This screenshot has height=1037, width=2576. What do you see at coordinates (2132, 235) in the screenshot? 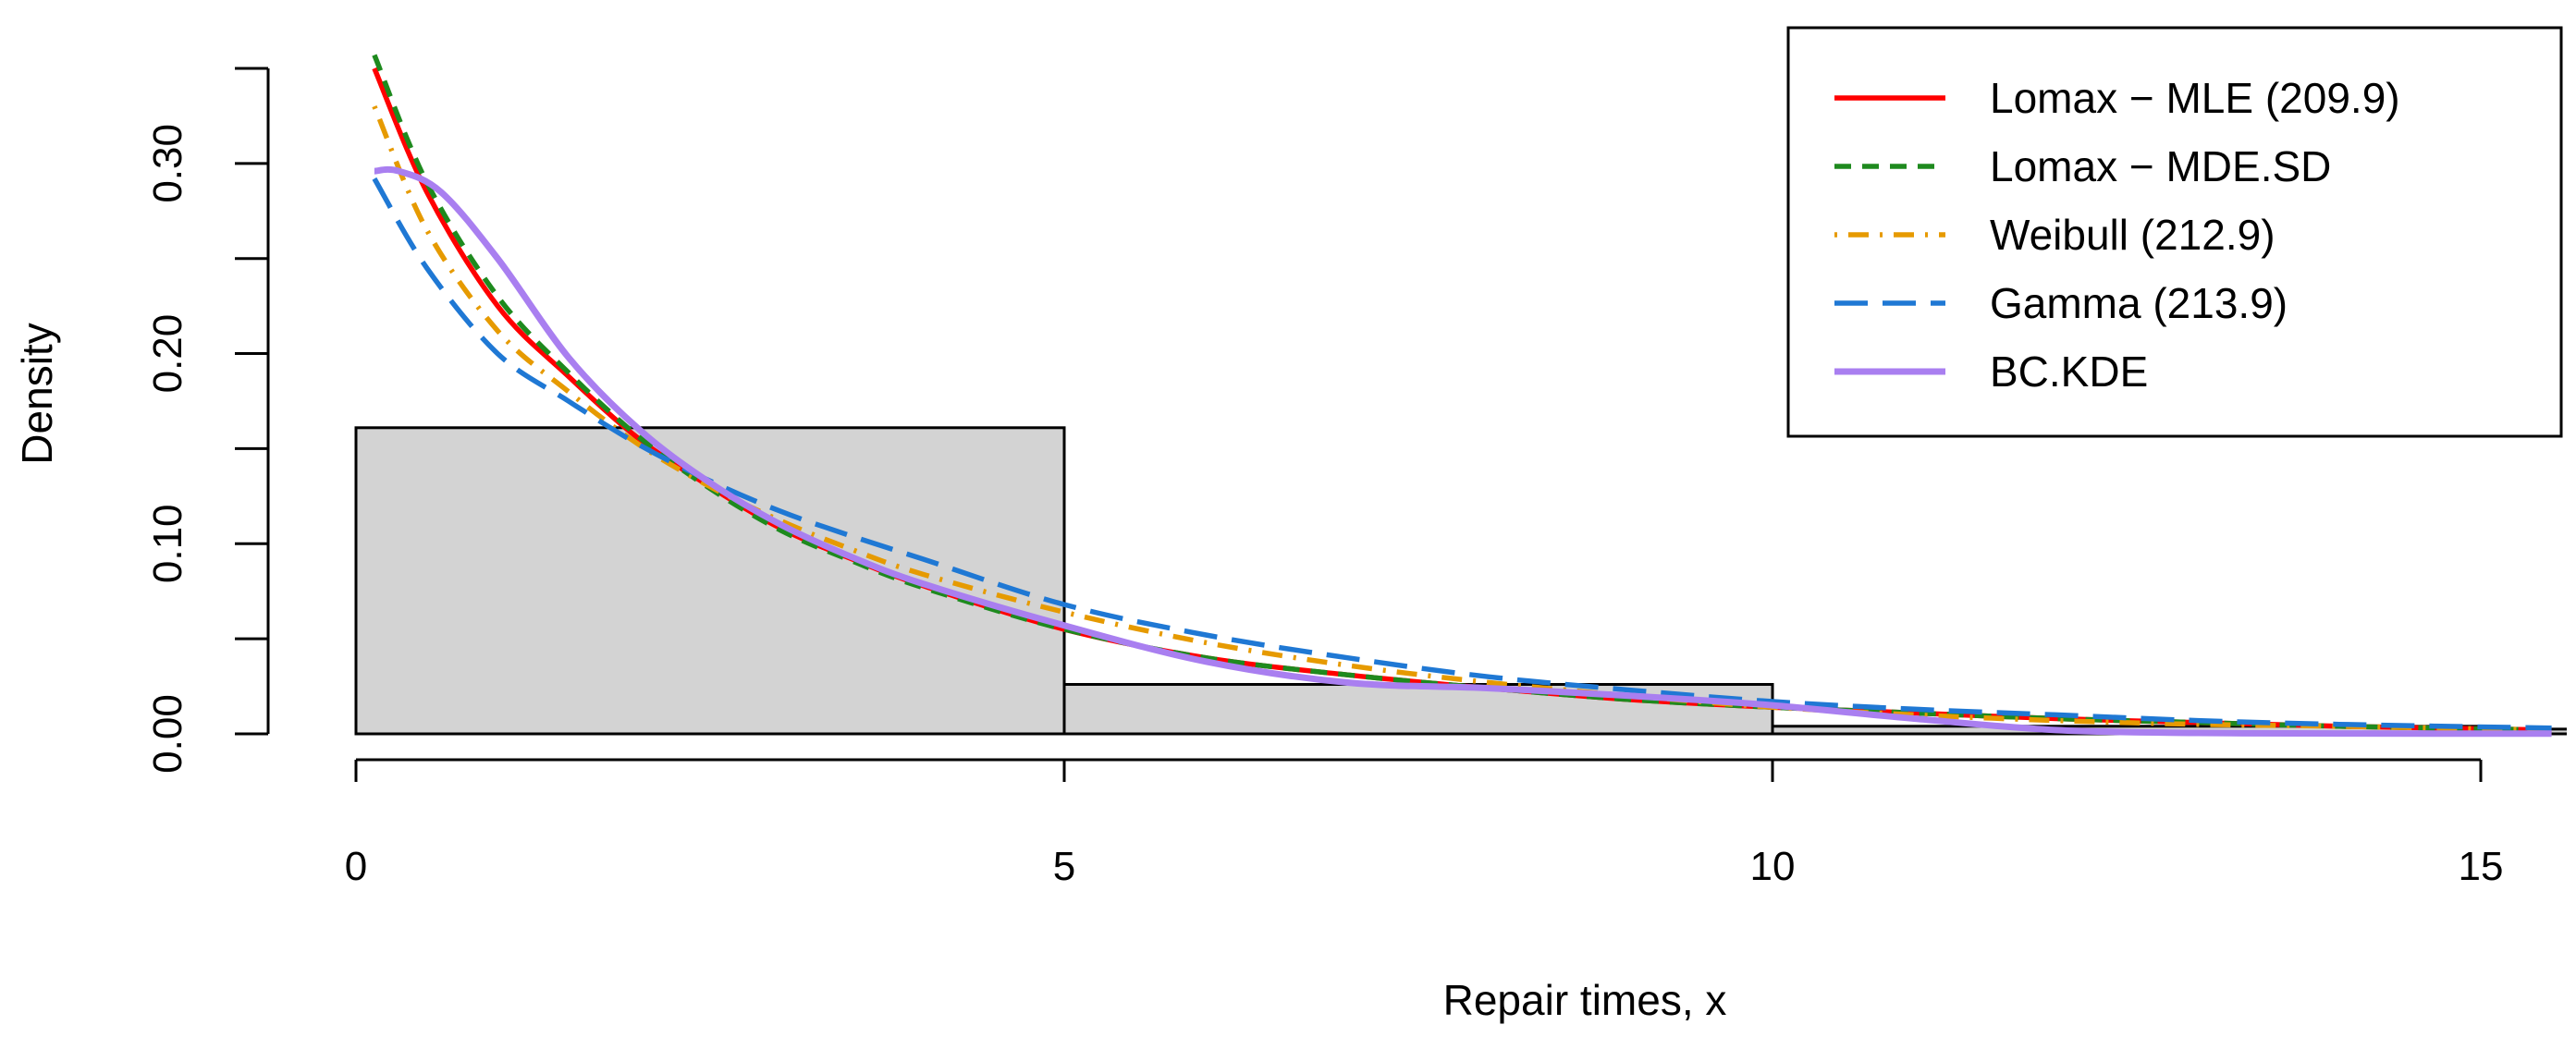
I see `legend-label: Weibull (212.9)` at bounding box center [2132, 235].